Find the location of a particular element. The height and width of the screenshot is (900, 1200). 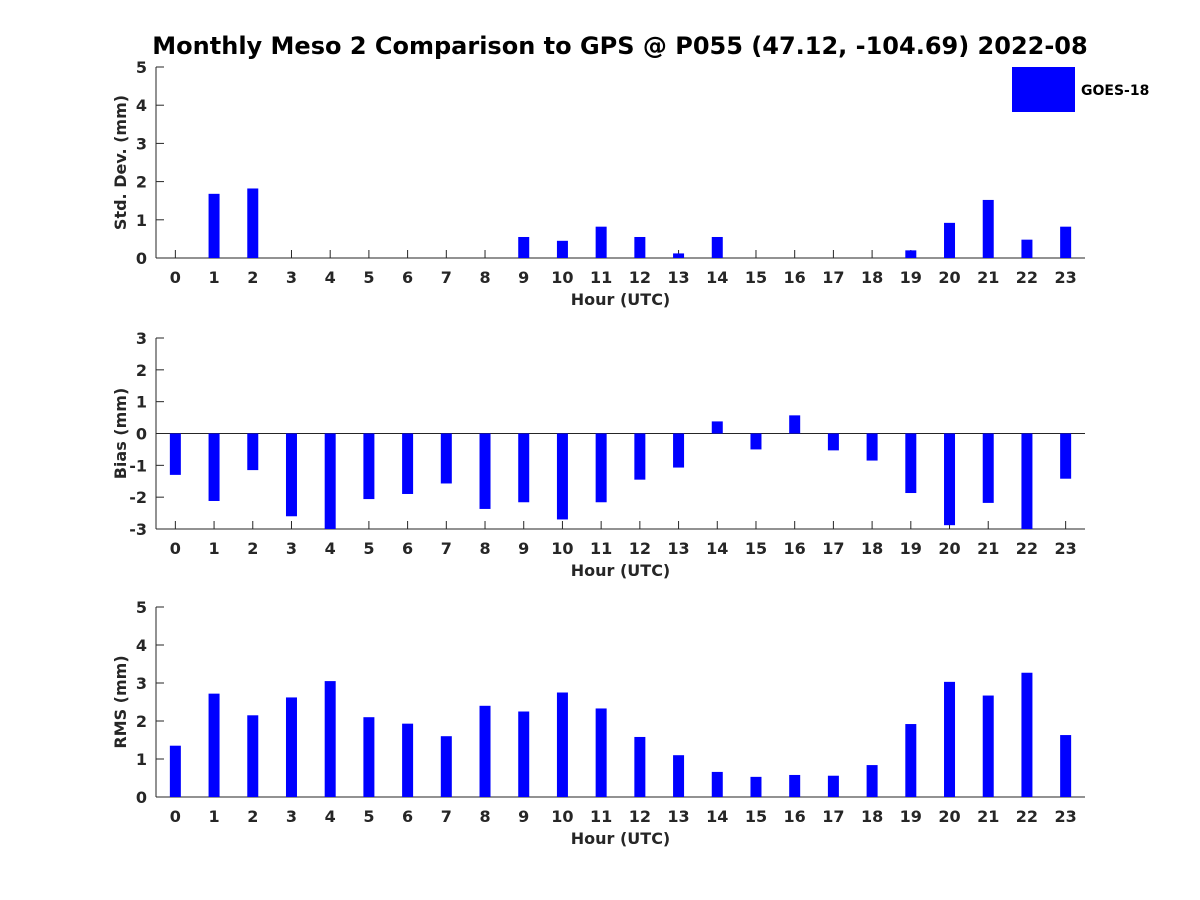

legend-swatch is located at coordinates (1043, 89).